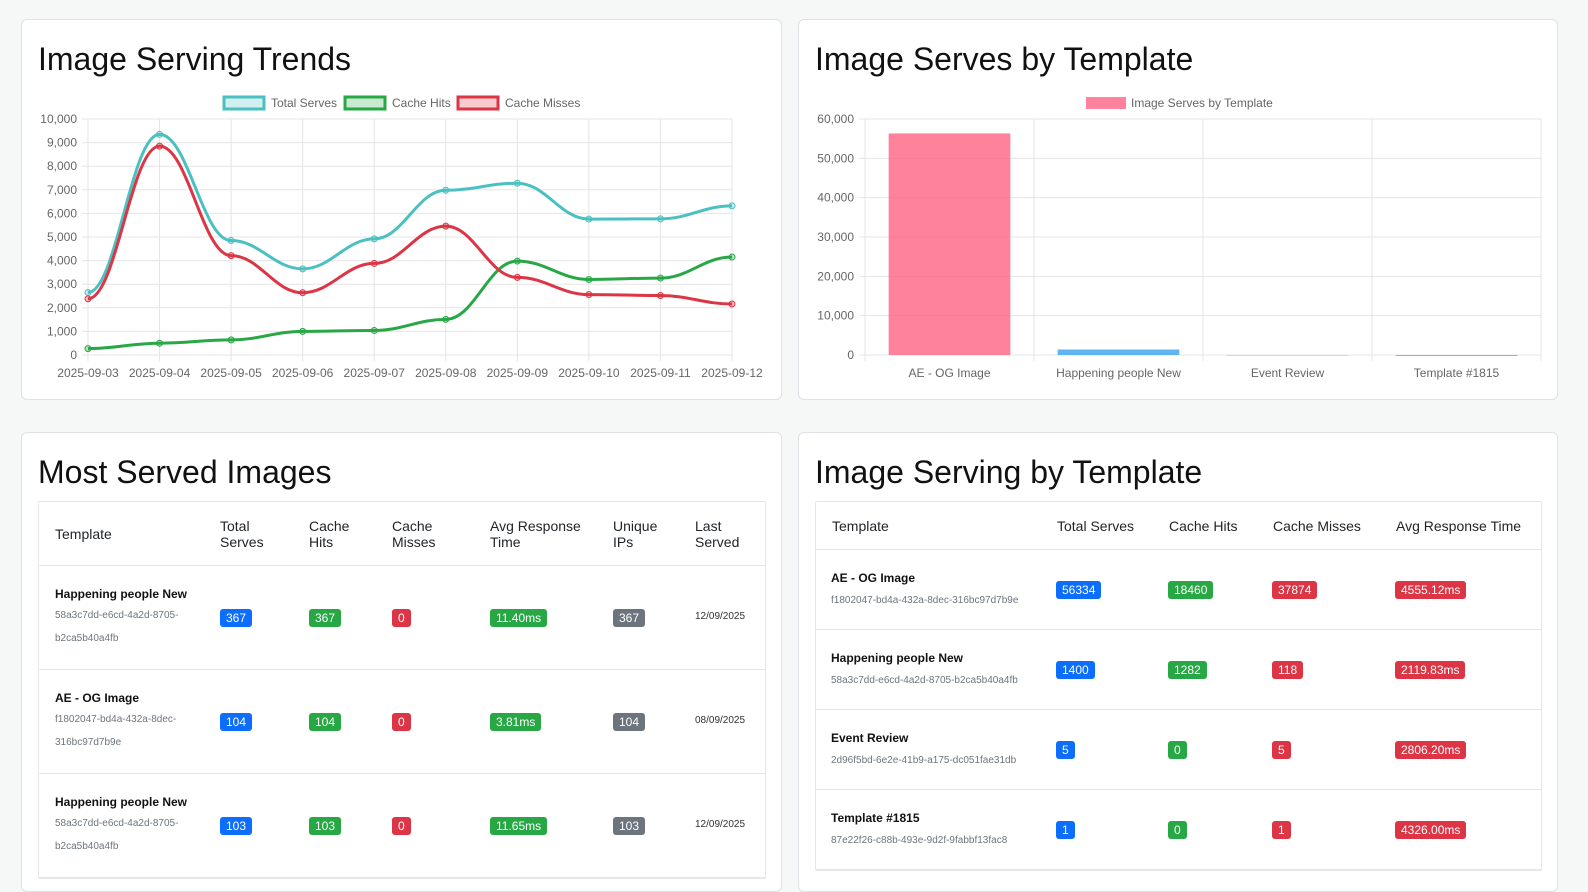  Describe the element at coordinates (924, 760) in the screenshot. I see `template-id: 2d96f5bd-6e2e-41b9-a175-dc051fae31db` at that location.